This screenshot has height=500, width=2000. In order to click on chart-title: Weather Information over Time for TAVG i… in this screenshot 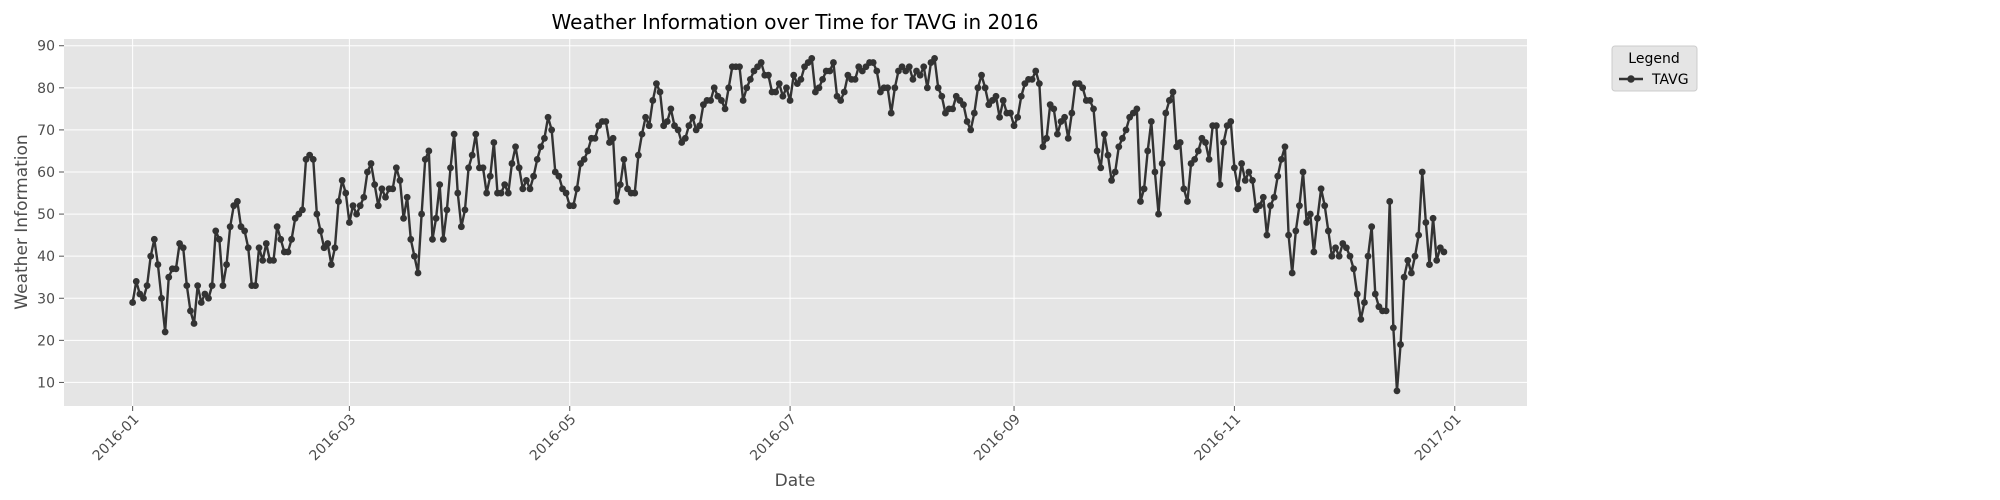, I will do `click(795, 22)`.